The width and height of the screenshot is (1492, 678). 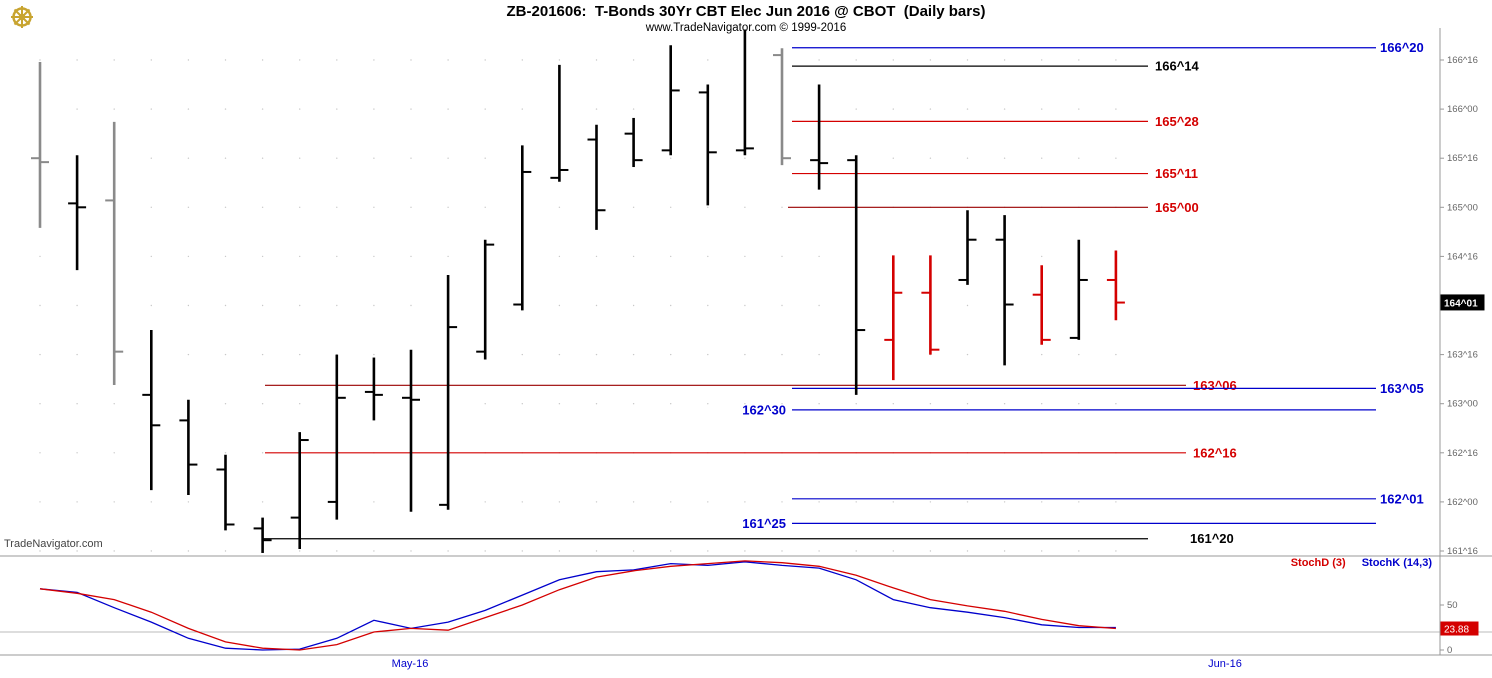 I want to click on month-label: Jun-16, so click(x=1225, y=664).